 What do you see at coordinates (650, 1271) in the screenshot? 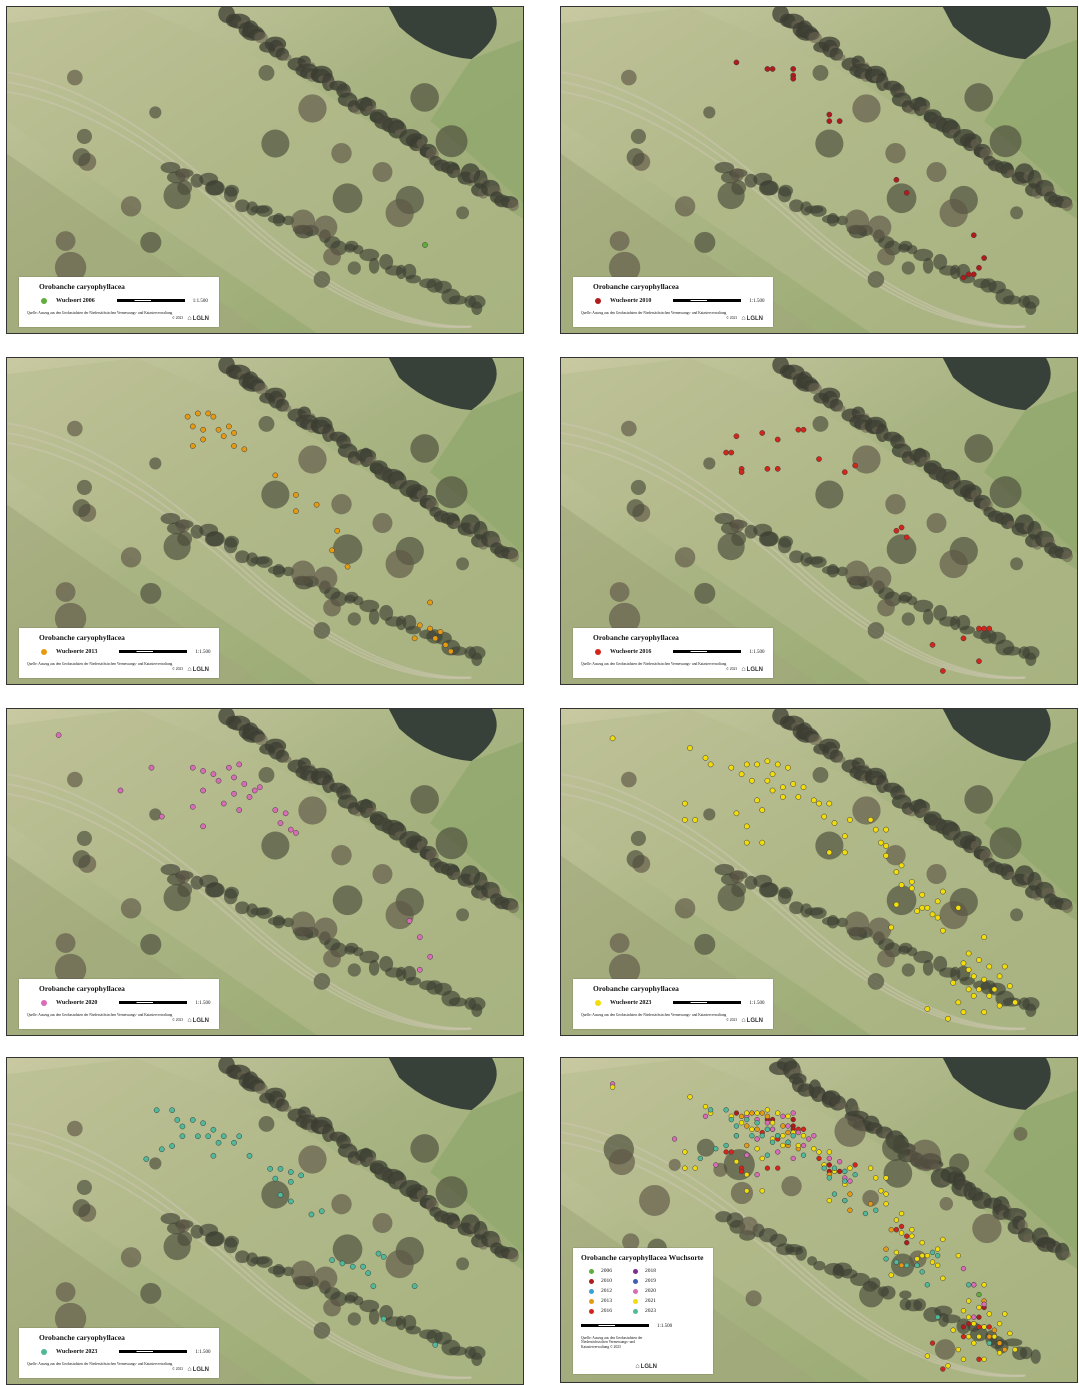
I see `legend-year-label: 2018` at bounding box center [650, 1271].